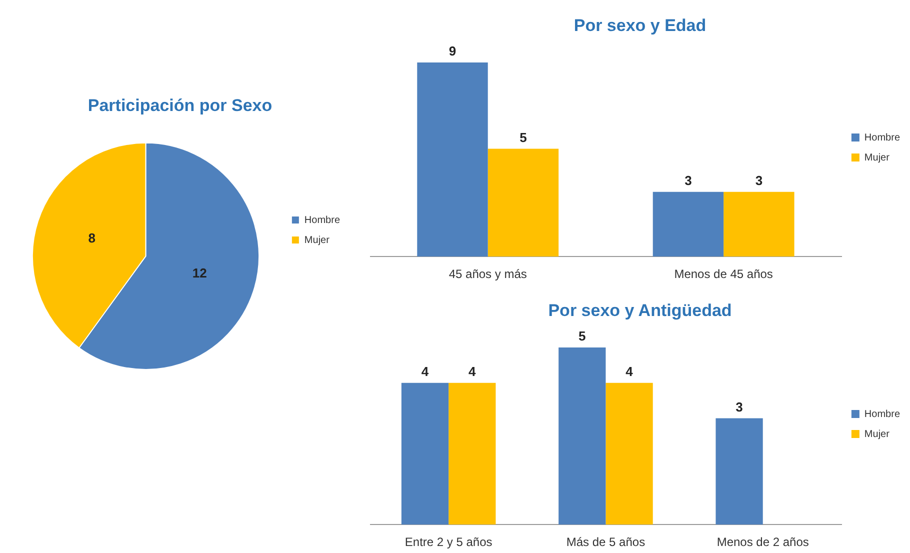 This screenshot has width=910, height=553. Describe the element at coordinates (723, 274) in the screenshot. I see `x-tick-label: Menos de 45 años` at that location.